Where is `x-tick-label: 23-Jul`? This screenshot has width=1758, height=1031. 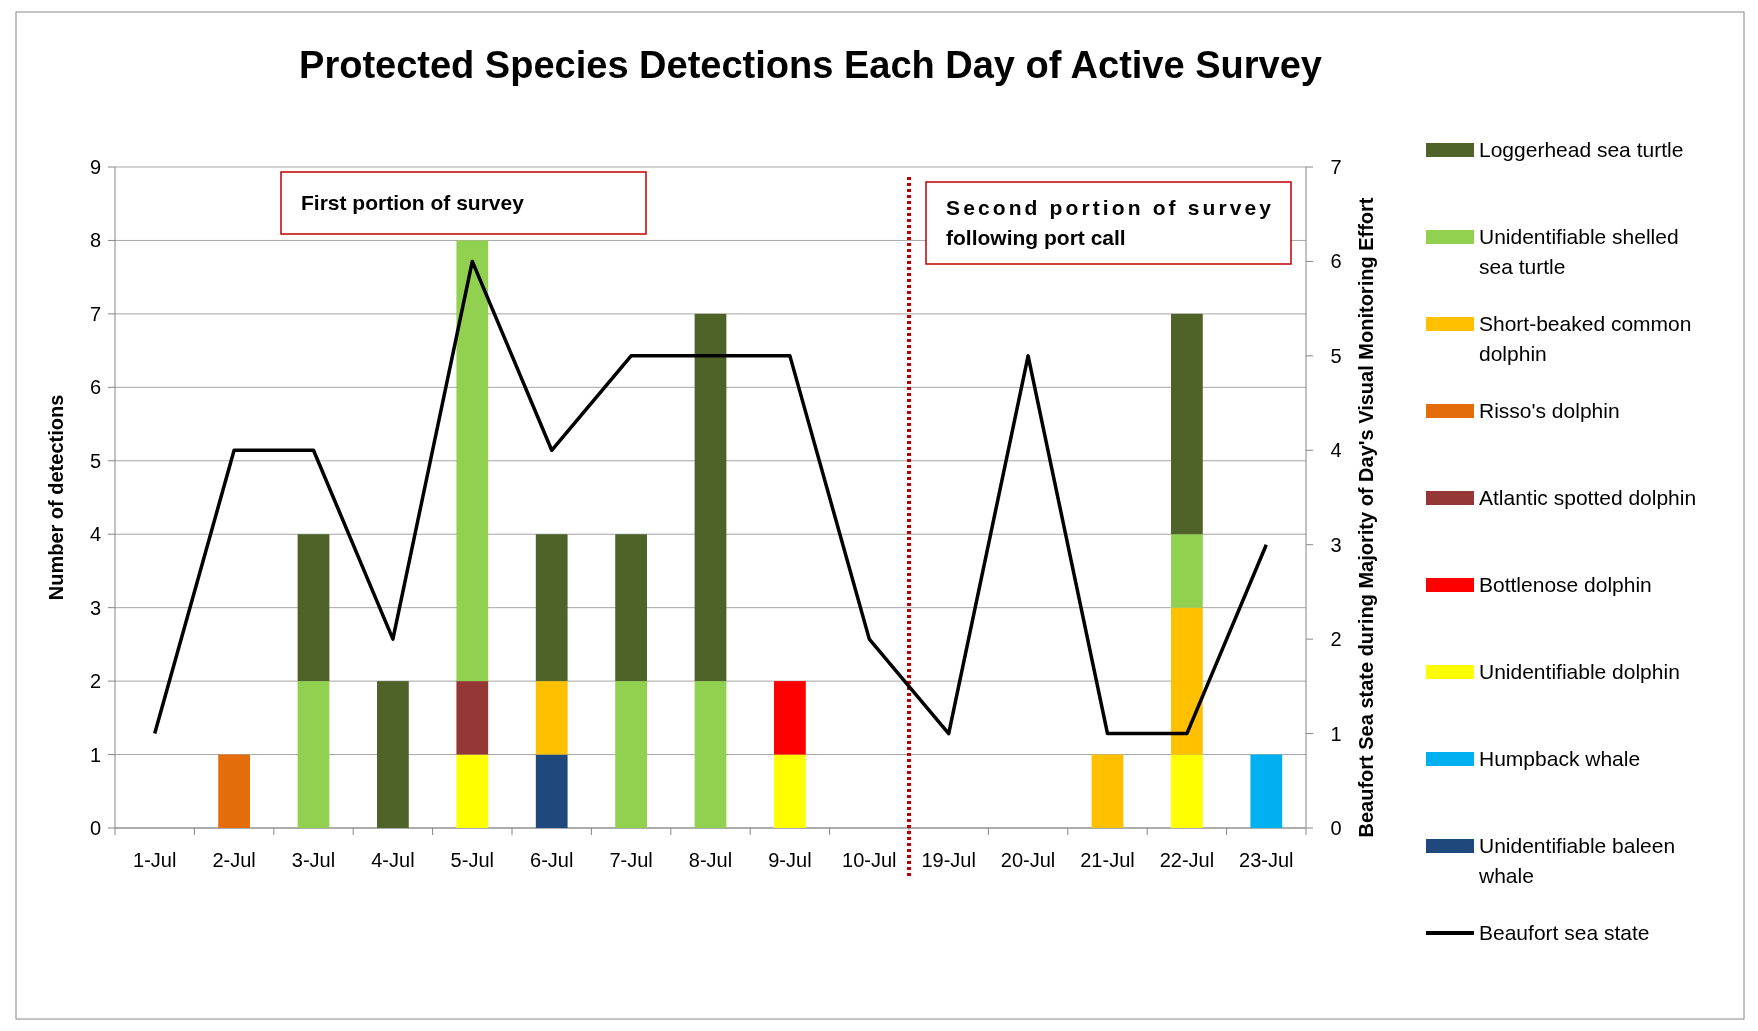 x-tick-label: 23-Jul is located at coordinates (1266, 860).